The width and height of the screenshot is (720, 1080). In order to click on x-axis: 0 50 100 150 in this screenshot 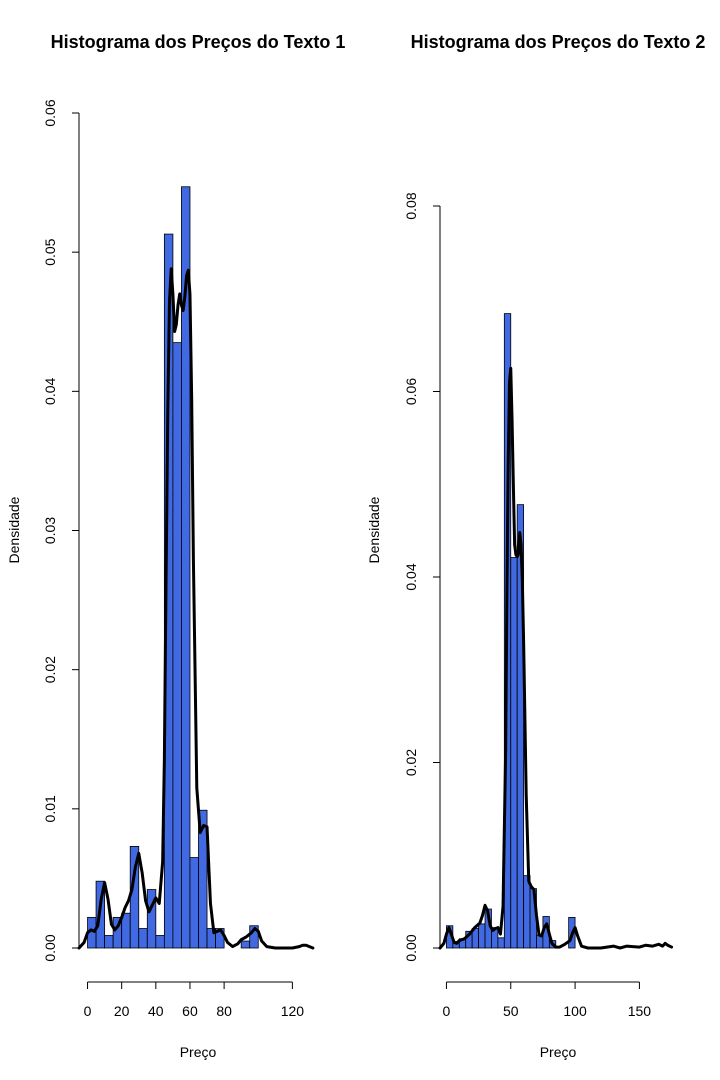, I will do `click(547, 1000)`.